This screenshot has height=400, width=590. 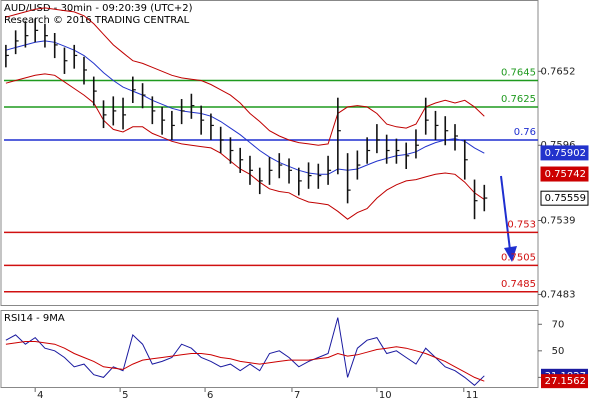 I want to click on y-tick-label: 0.7539, so click(x=558, y=220).